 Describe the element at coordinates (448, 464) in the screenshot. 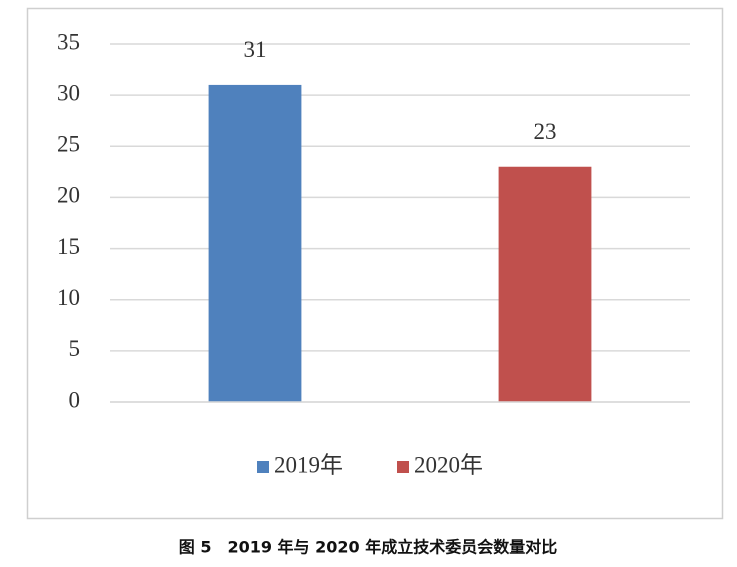

I see `legend-label: 2020年` at that location.